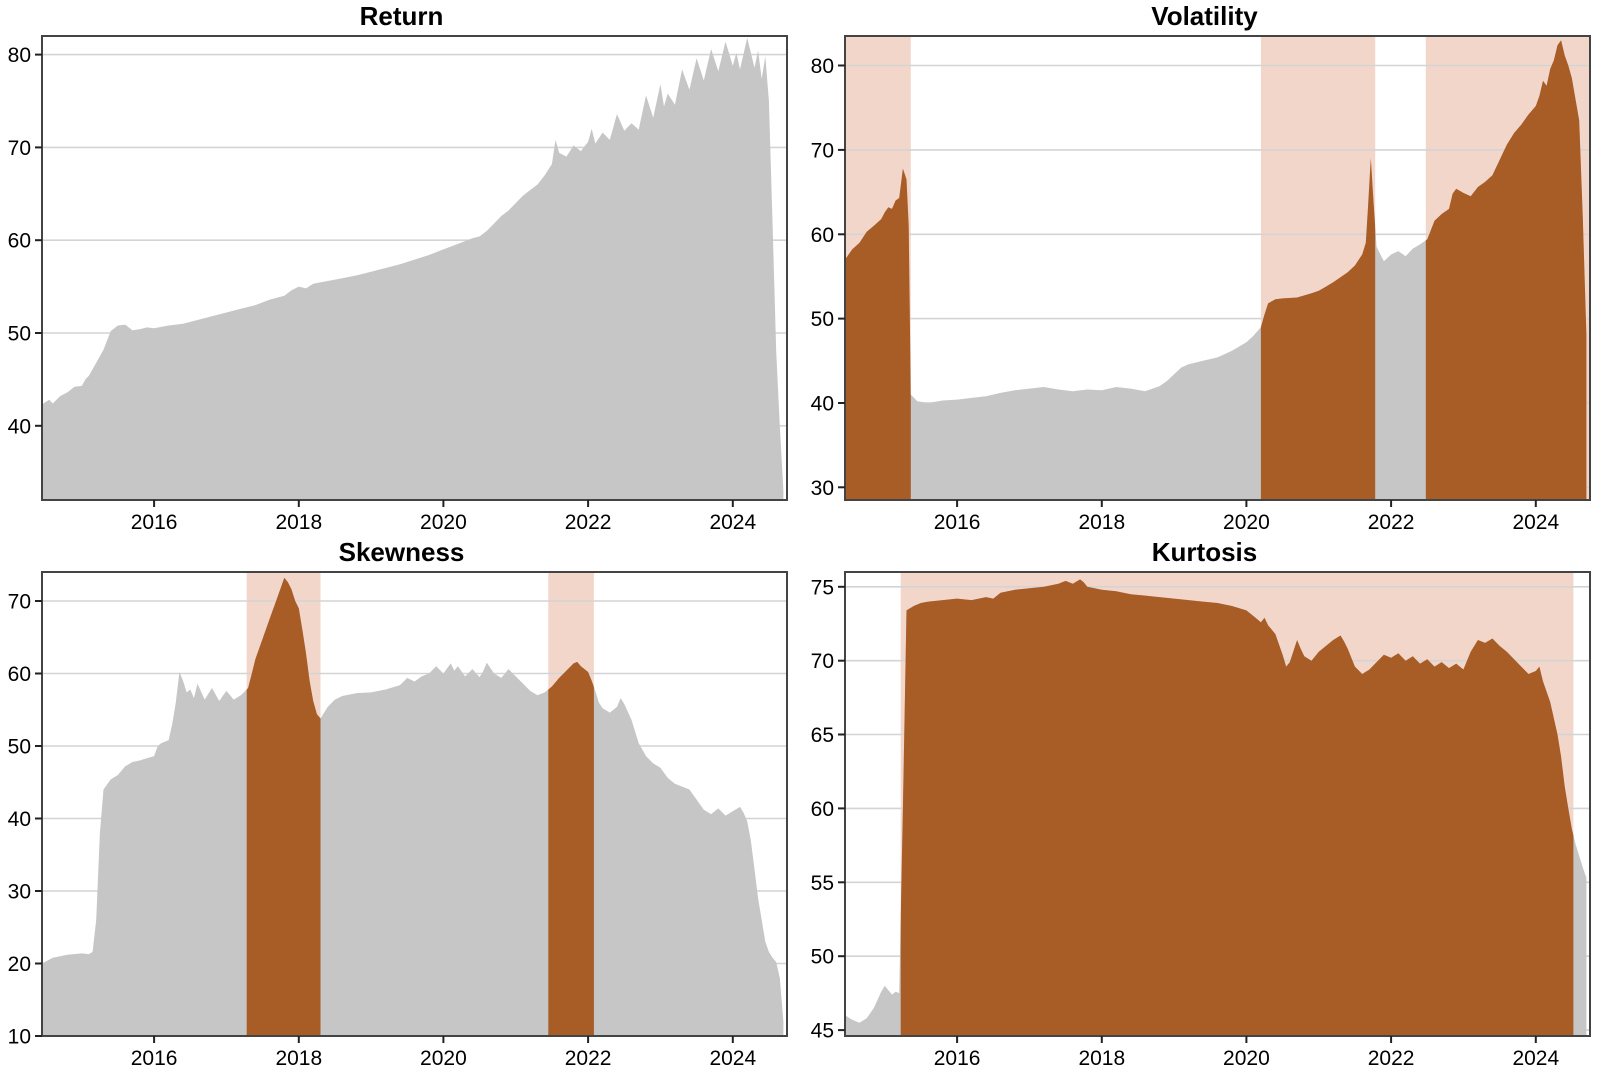  What do you see at coordinates (822, 735) in the screenshot?
I see `y-tick-label: 65` at bounding box center [822, 735].